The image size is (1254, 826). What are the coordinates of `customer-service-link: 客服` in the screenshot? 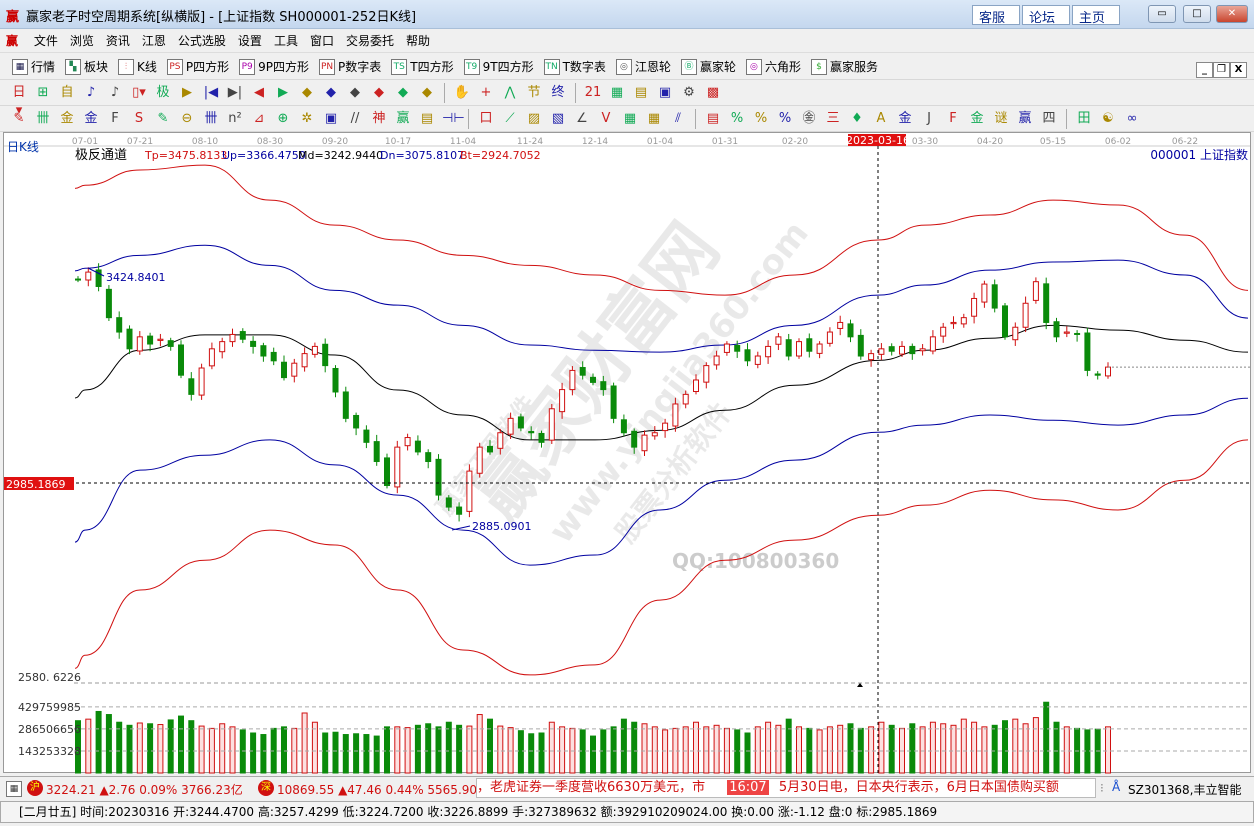 It's located at (996, 15).